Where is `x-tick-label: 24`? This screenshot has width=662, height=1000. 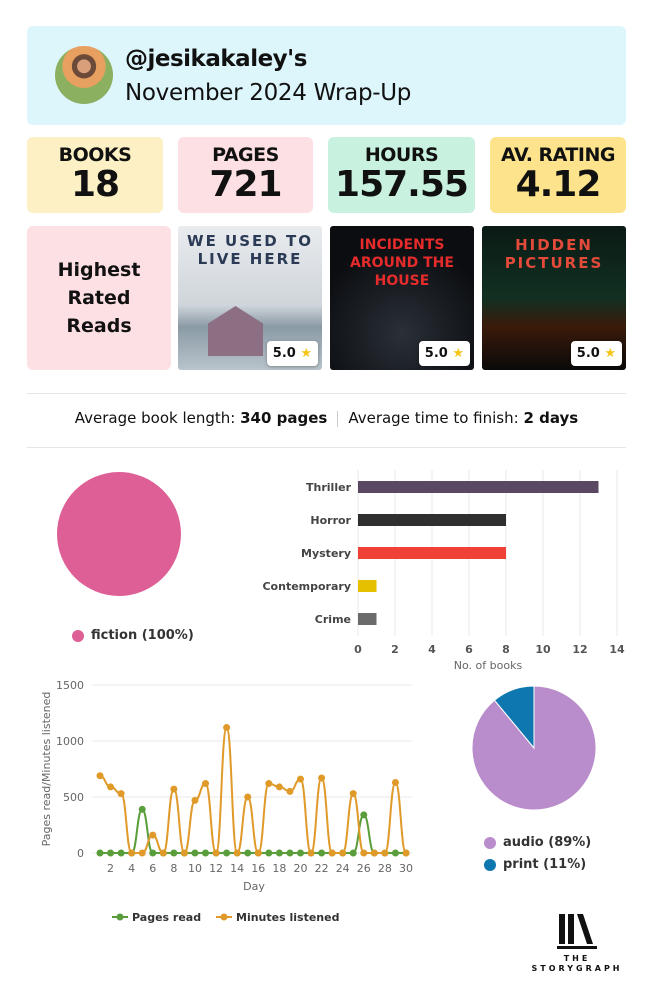
x-tick-label: 24 is located at coordinates (343, 868).